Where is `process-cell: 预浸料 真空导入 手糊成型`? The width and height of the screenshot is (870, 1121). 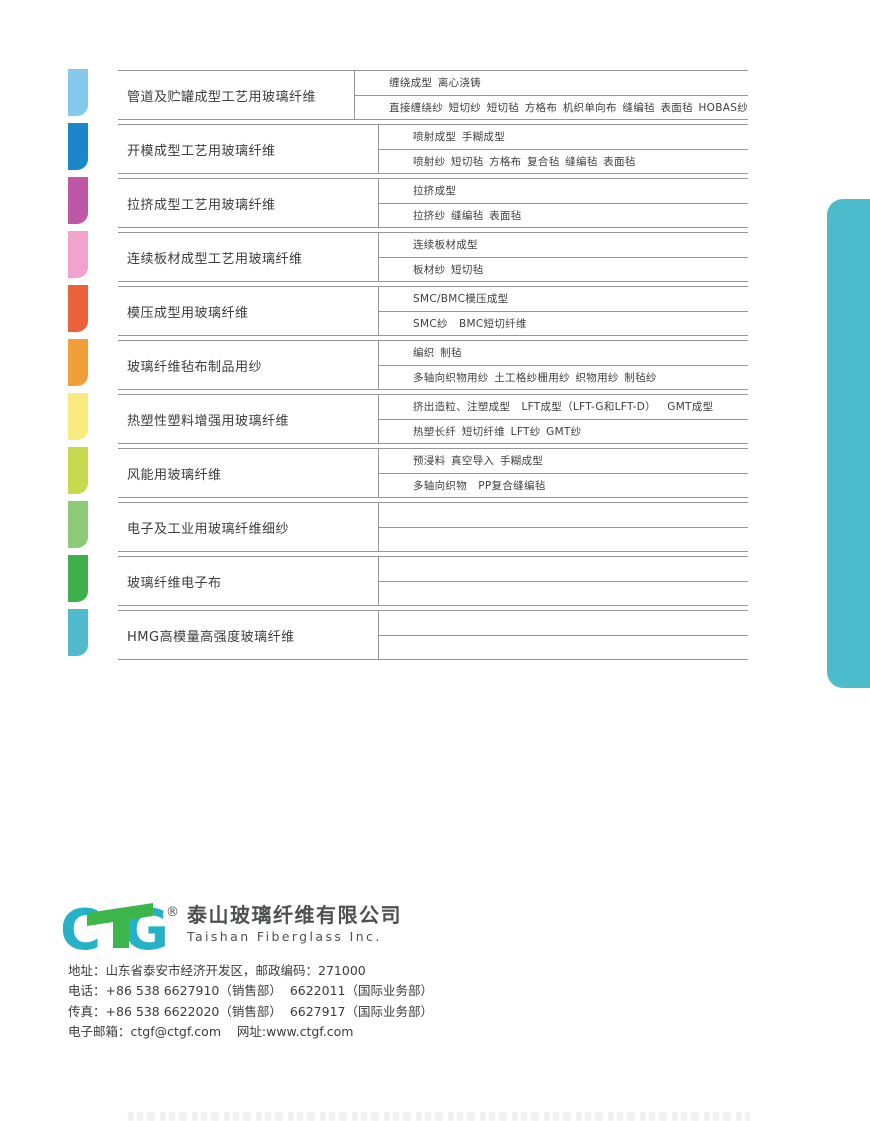 process-cell: 预浸料 真空导入 手糊成型 is located at coordinates (563, 461).